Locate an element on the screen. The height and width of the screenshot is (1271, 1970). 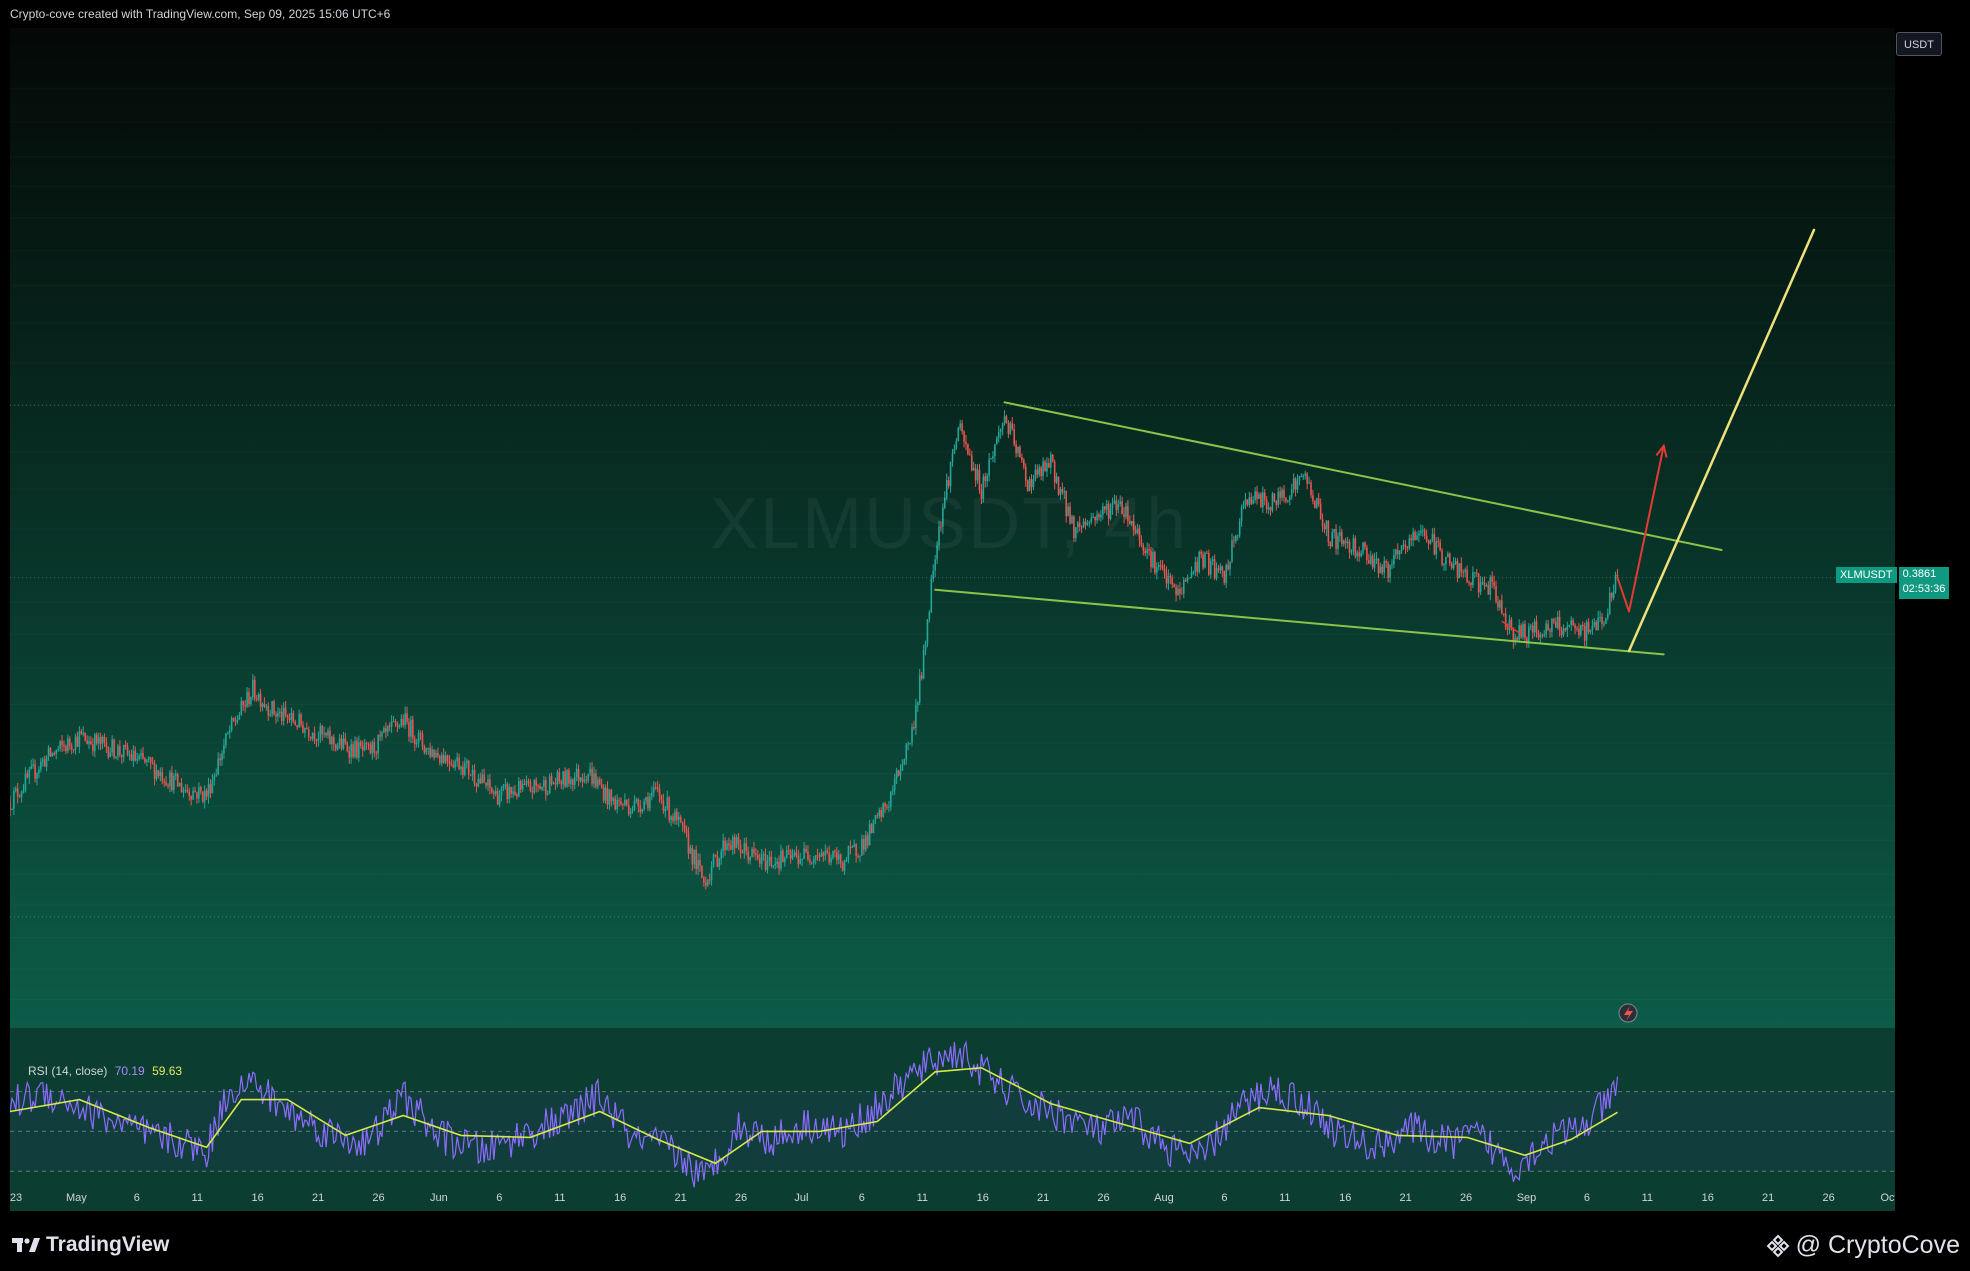
tradingview-logo: TradingView is located at coordinates (90, 1245).